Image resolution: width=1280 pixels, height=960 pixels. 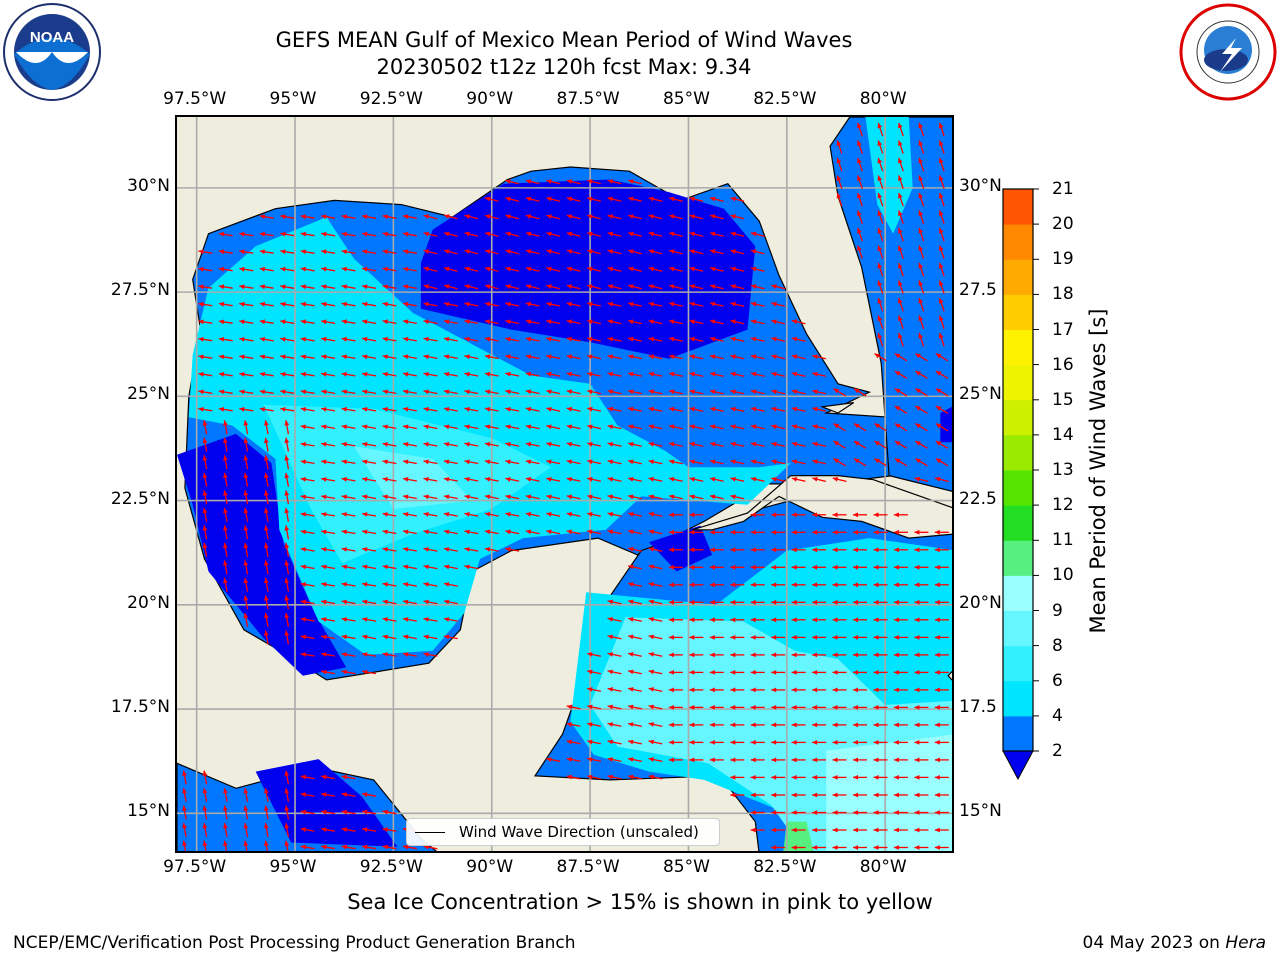 I want to click on low-period-bahamas, so click(x=946, y=424).